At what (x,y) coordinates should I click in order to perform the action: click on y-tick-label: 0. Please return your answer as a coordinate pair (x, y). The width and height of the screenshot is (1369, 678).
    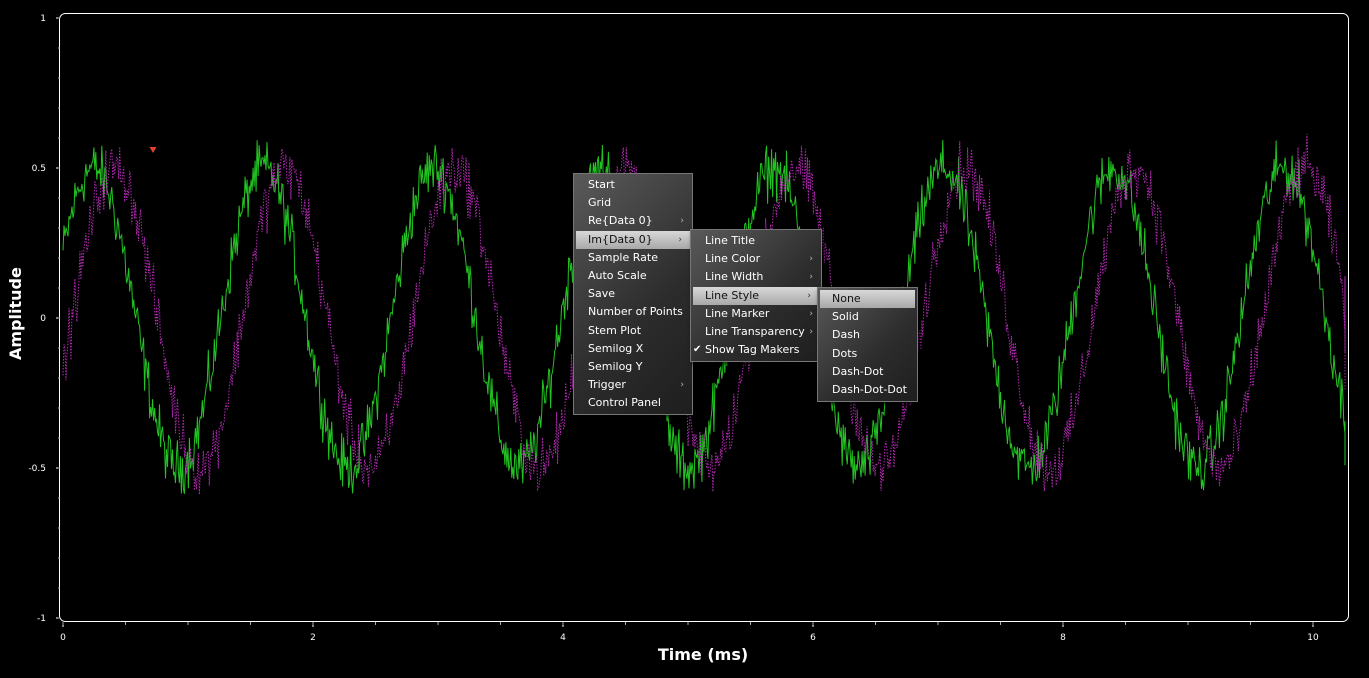
    Looking at the image, I should click on (43, 319).